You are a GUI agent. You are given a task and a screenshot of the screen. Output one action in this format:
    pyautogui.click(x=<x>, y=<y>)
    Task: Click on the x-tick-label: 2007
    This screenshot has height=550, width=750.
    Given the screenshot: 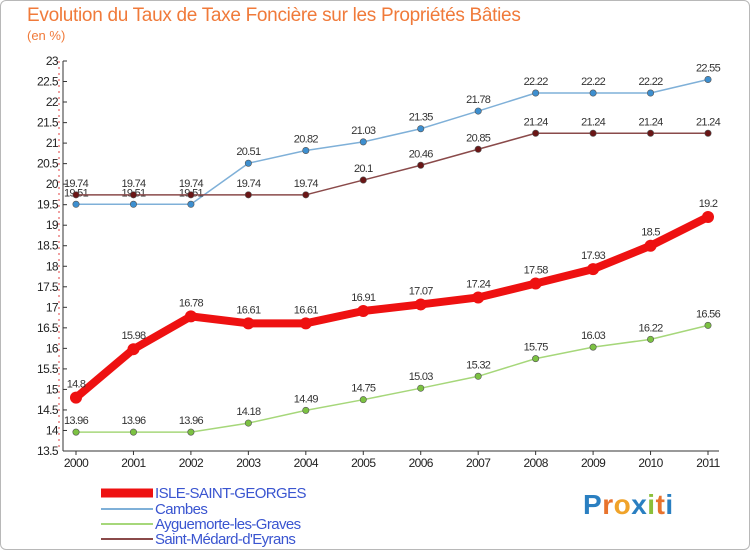 What is the action you would take?
    pyautogui.click(x=478, y=463)
    